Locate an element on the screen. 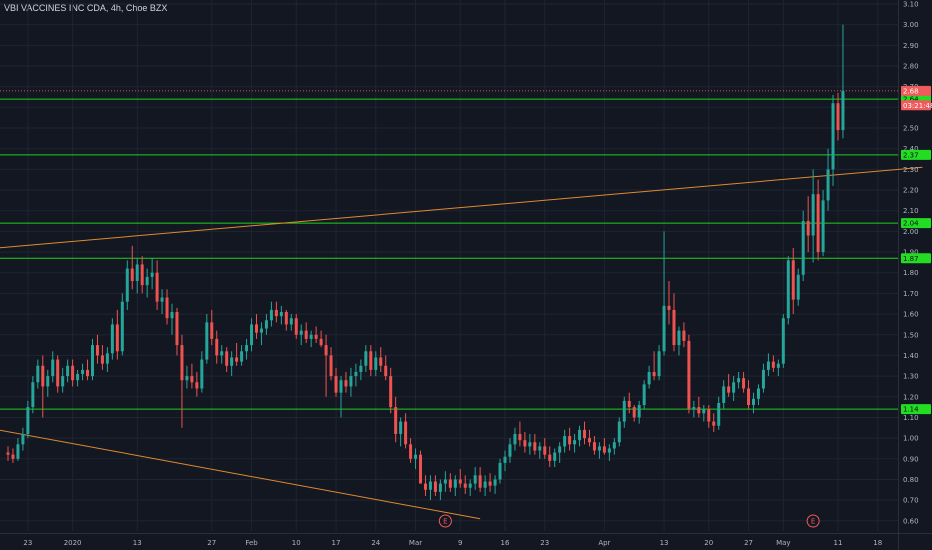 The height and width of the screenshot is (550, 932). x-tick-label: 16 is located at coordinates (505, 543).